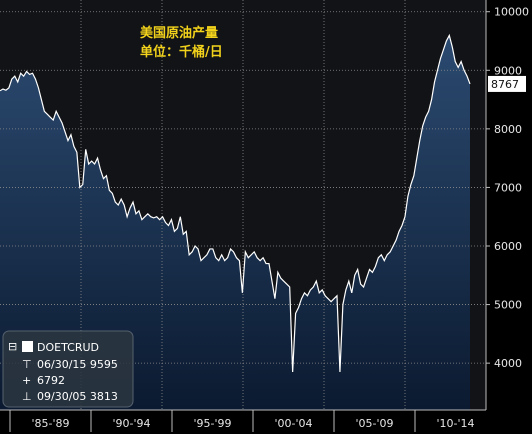  Describe the element at coordinates (293, 423) in the screenshot. I see `x-period-label-3: '00-'04` at that location.